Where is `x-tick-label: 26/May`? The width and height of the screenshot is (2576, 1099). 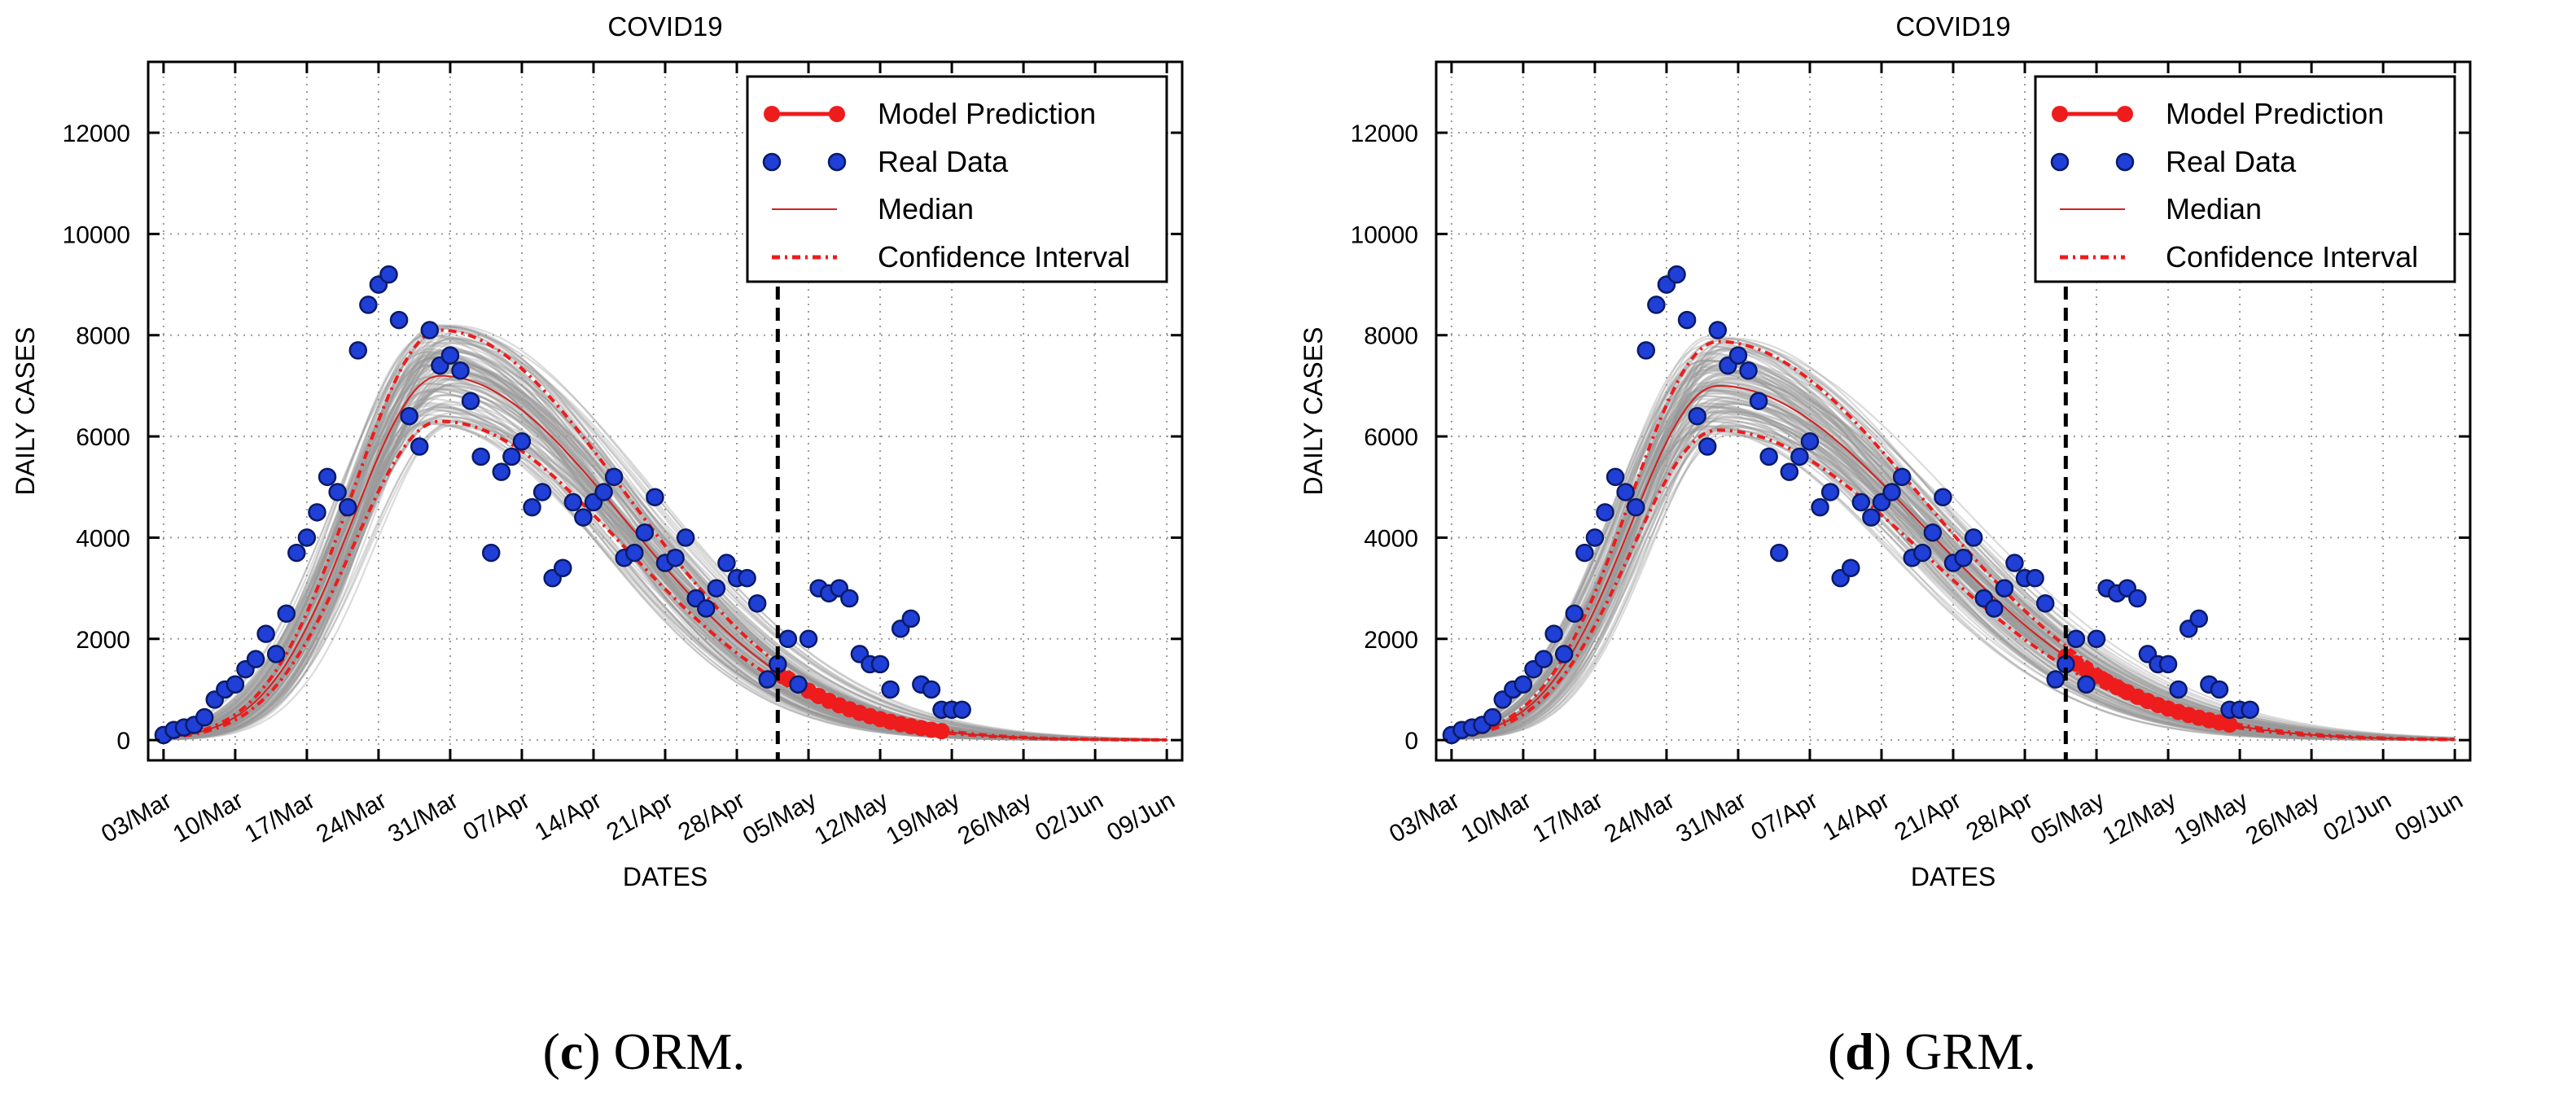
x-tick-label: 26/May is located at coordinates (2282, 818).